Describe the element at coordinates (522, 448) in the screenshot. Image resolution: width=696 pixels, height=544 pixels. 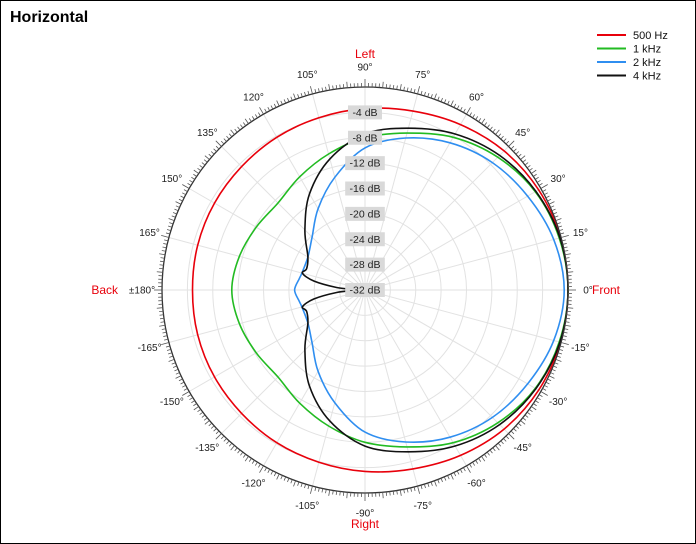
I see `angle-label: -45°` at that location.